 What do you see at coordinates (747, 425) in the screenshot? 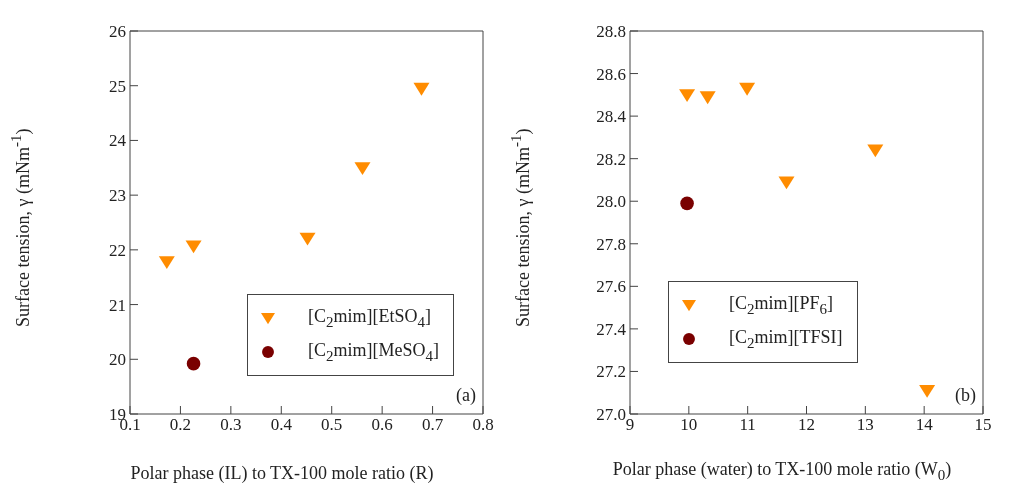
I see `x-tick-label: 11` at bounding box center [747, 425].